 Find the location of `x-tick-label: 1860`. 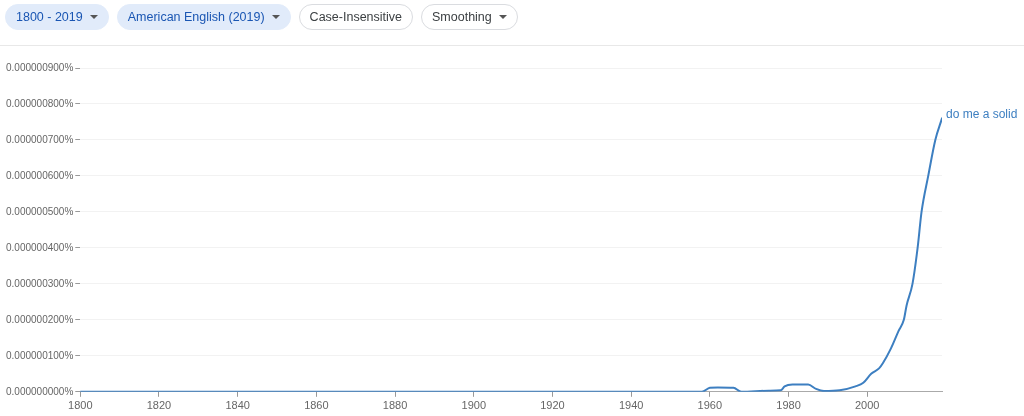

x-tick-label: 1860 is located at coordinates (316, 405).